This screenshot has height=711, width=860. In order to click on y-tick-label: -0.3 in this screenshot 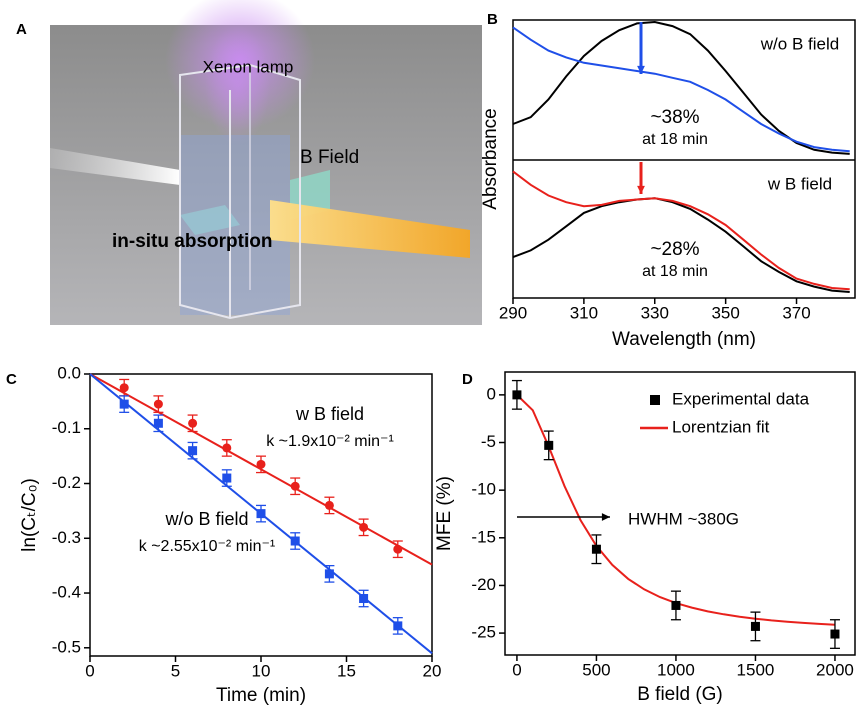, I will do `click(66, 537)`.